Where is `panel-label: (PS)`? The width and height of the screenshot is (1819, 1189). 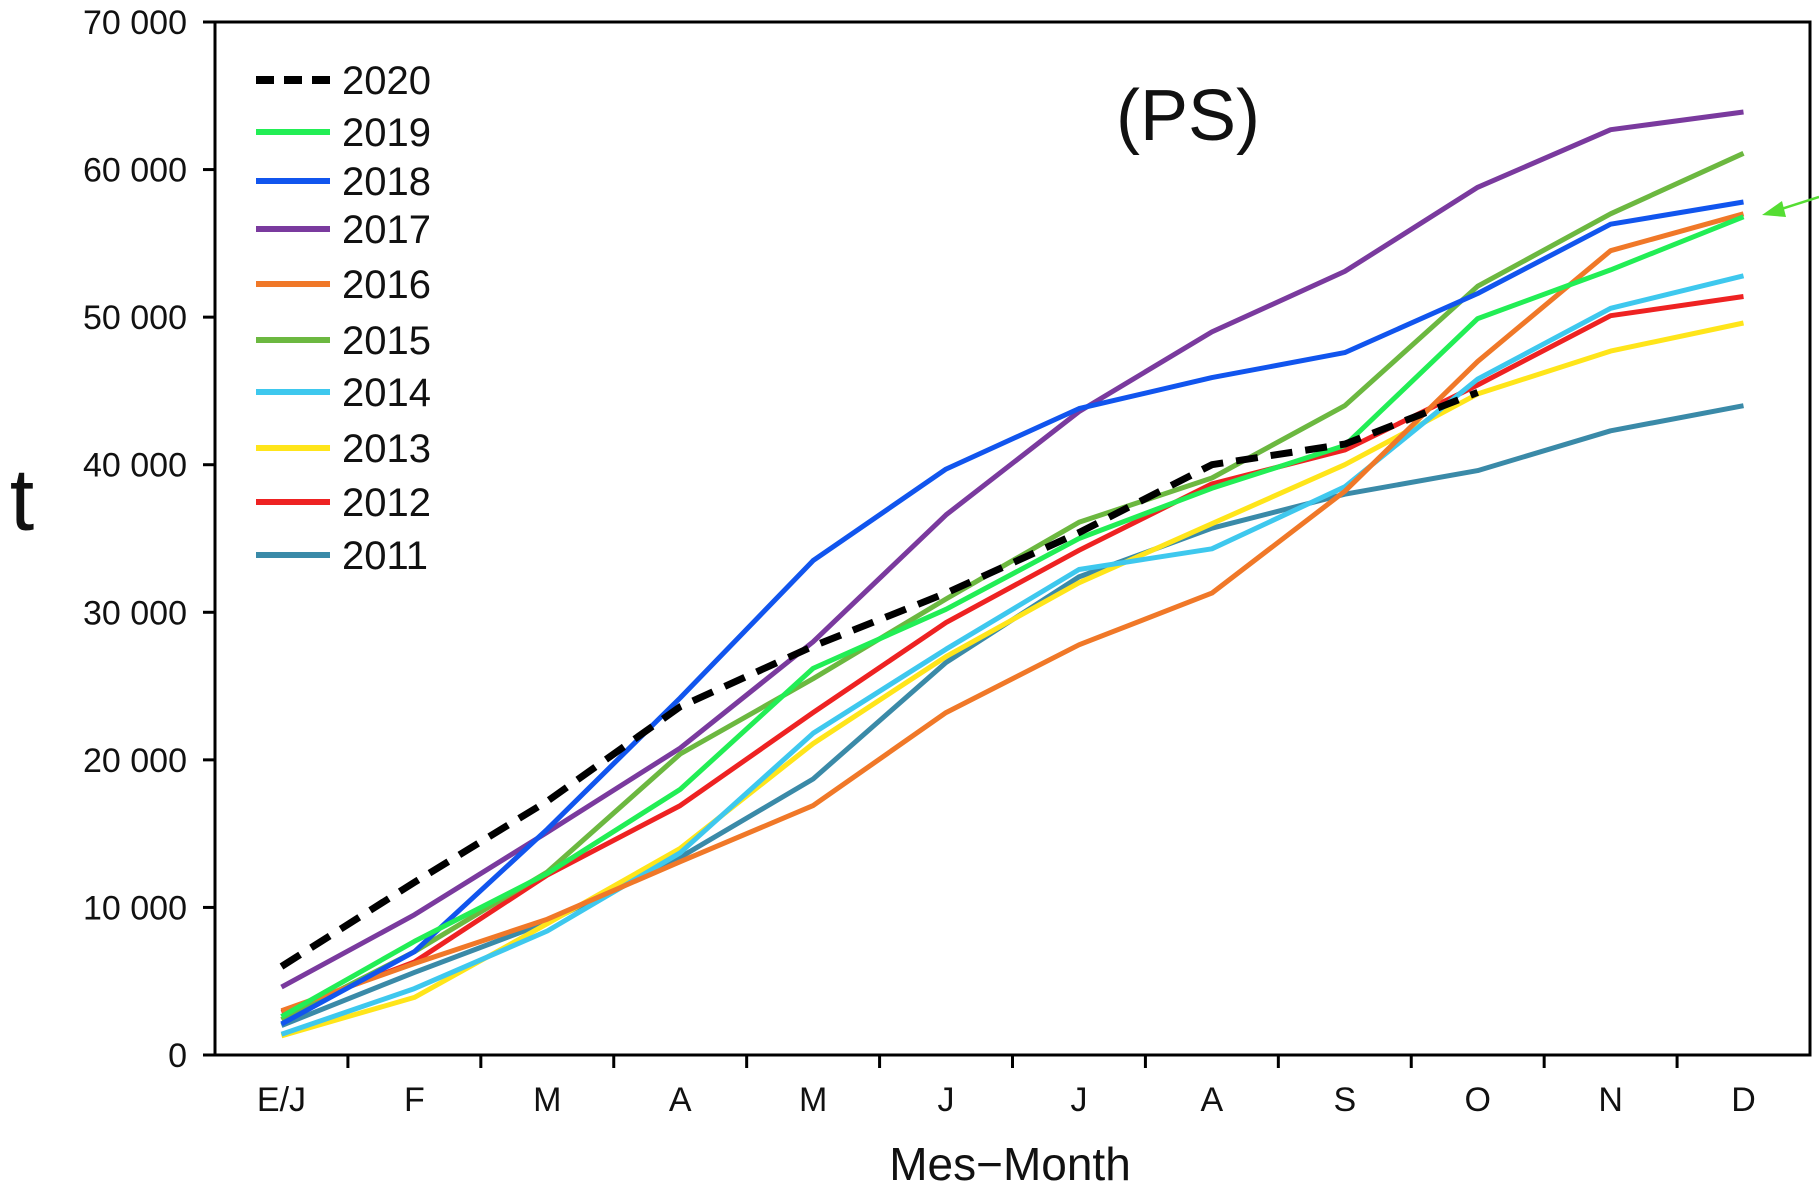 panel-label: (PS) is located at coordinates (1188, 116).